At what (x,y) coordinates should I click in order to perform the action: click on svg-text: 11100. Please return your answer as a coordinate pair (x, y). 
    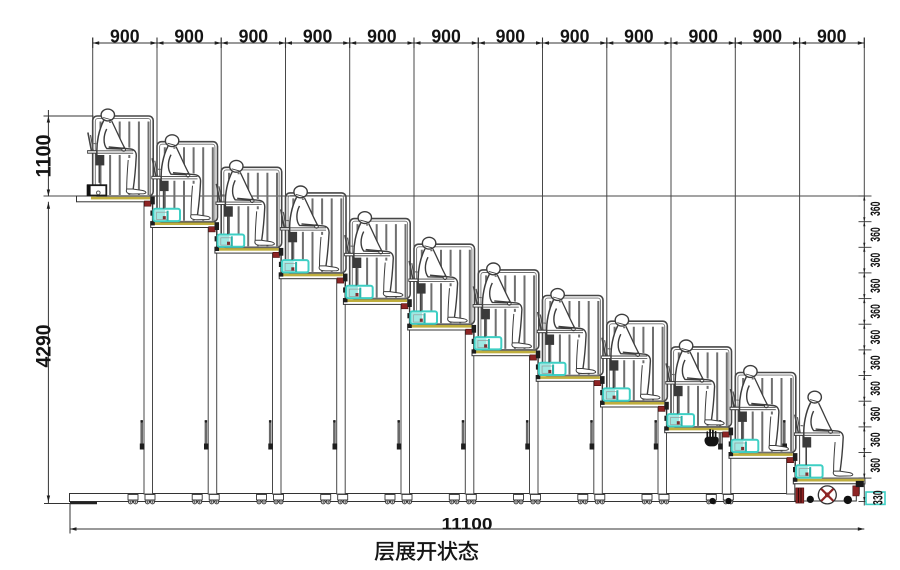
    Looking at the image, I should click on (467, 524).